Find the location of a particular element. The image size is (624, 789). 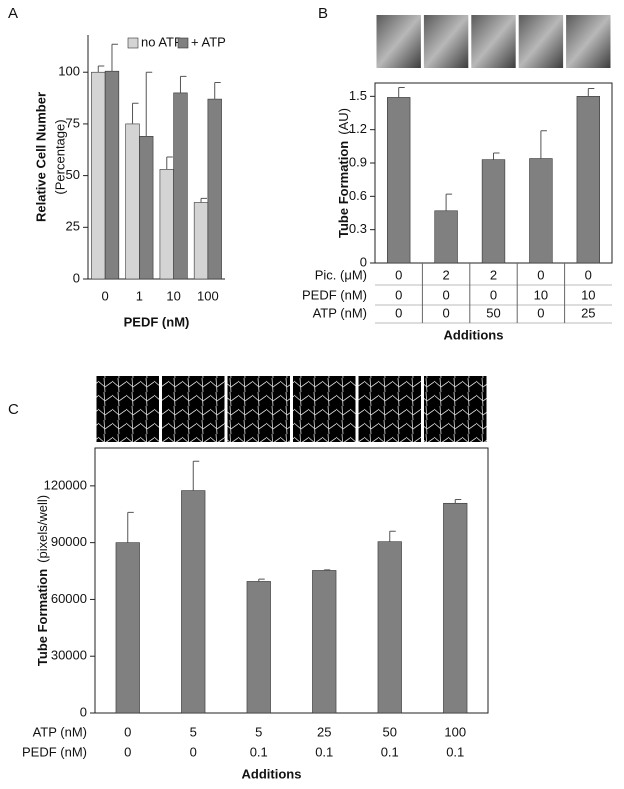

y-tick-label: 0.6 is located at coordinates (358, 195).